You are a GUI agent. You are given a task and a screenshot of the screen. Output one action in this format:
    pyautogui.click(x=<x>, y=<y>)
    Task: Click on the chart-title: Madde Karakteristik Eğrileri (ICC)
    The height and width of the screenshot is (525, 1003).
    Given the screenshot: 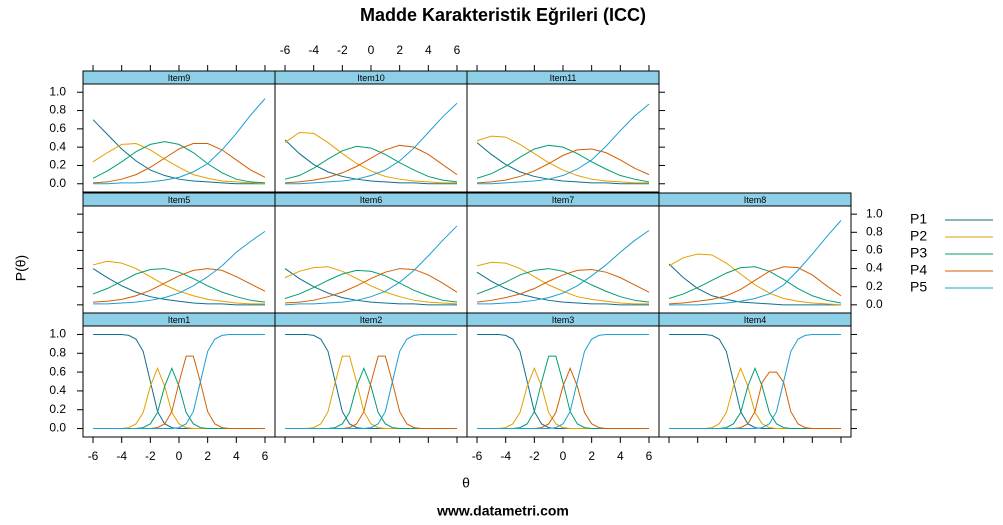 What is the action you would take?
    pyautogui.click(x=503, y=15)
    